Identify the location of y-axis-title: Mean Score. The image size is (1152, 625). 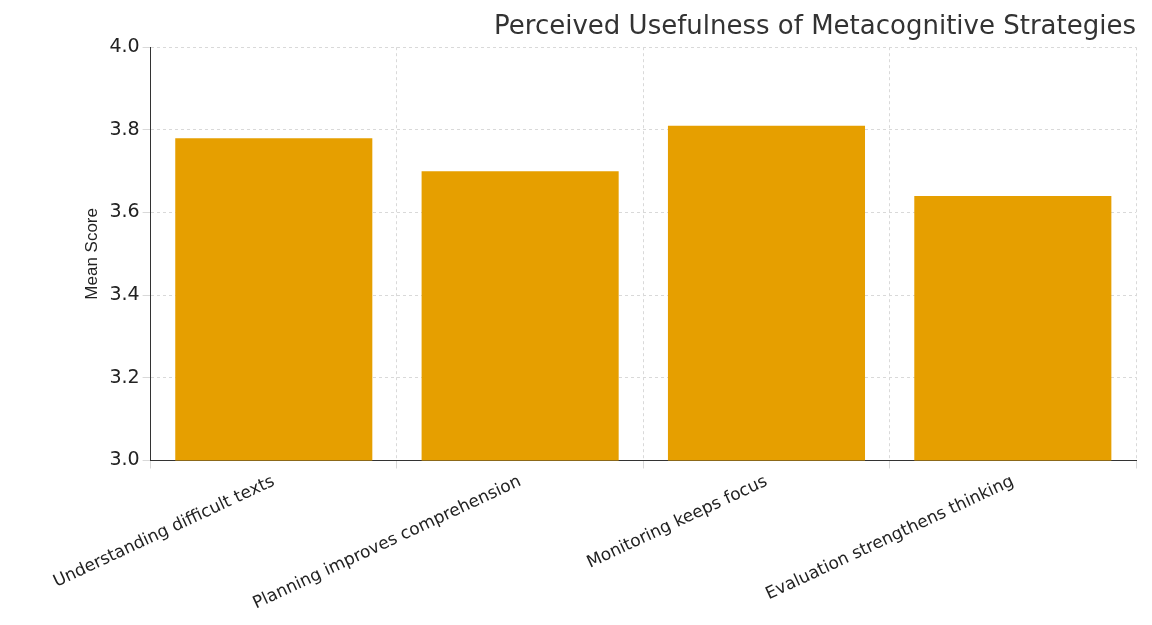
(91, 254).